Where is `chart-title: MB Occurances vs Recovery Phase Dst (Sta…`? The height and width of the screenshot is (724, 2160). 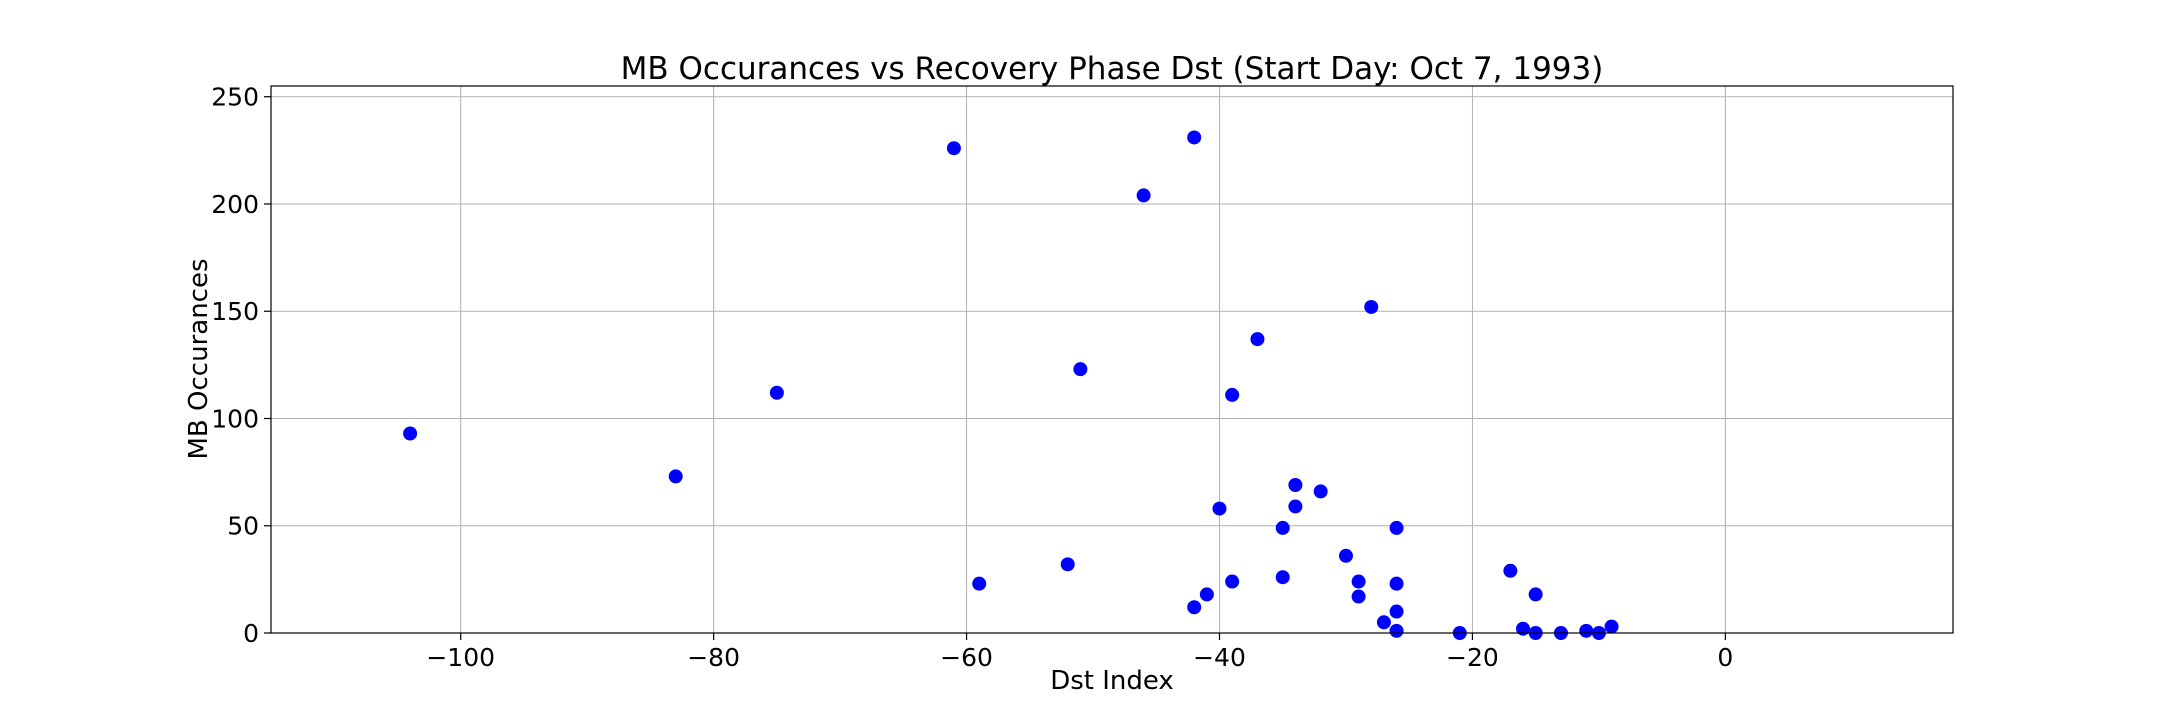
chart-title: MB Occurances vs Recovery Phase Dst (Sta… is located at coordinates (1112, 69).